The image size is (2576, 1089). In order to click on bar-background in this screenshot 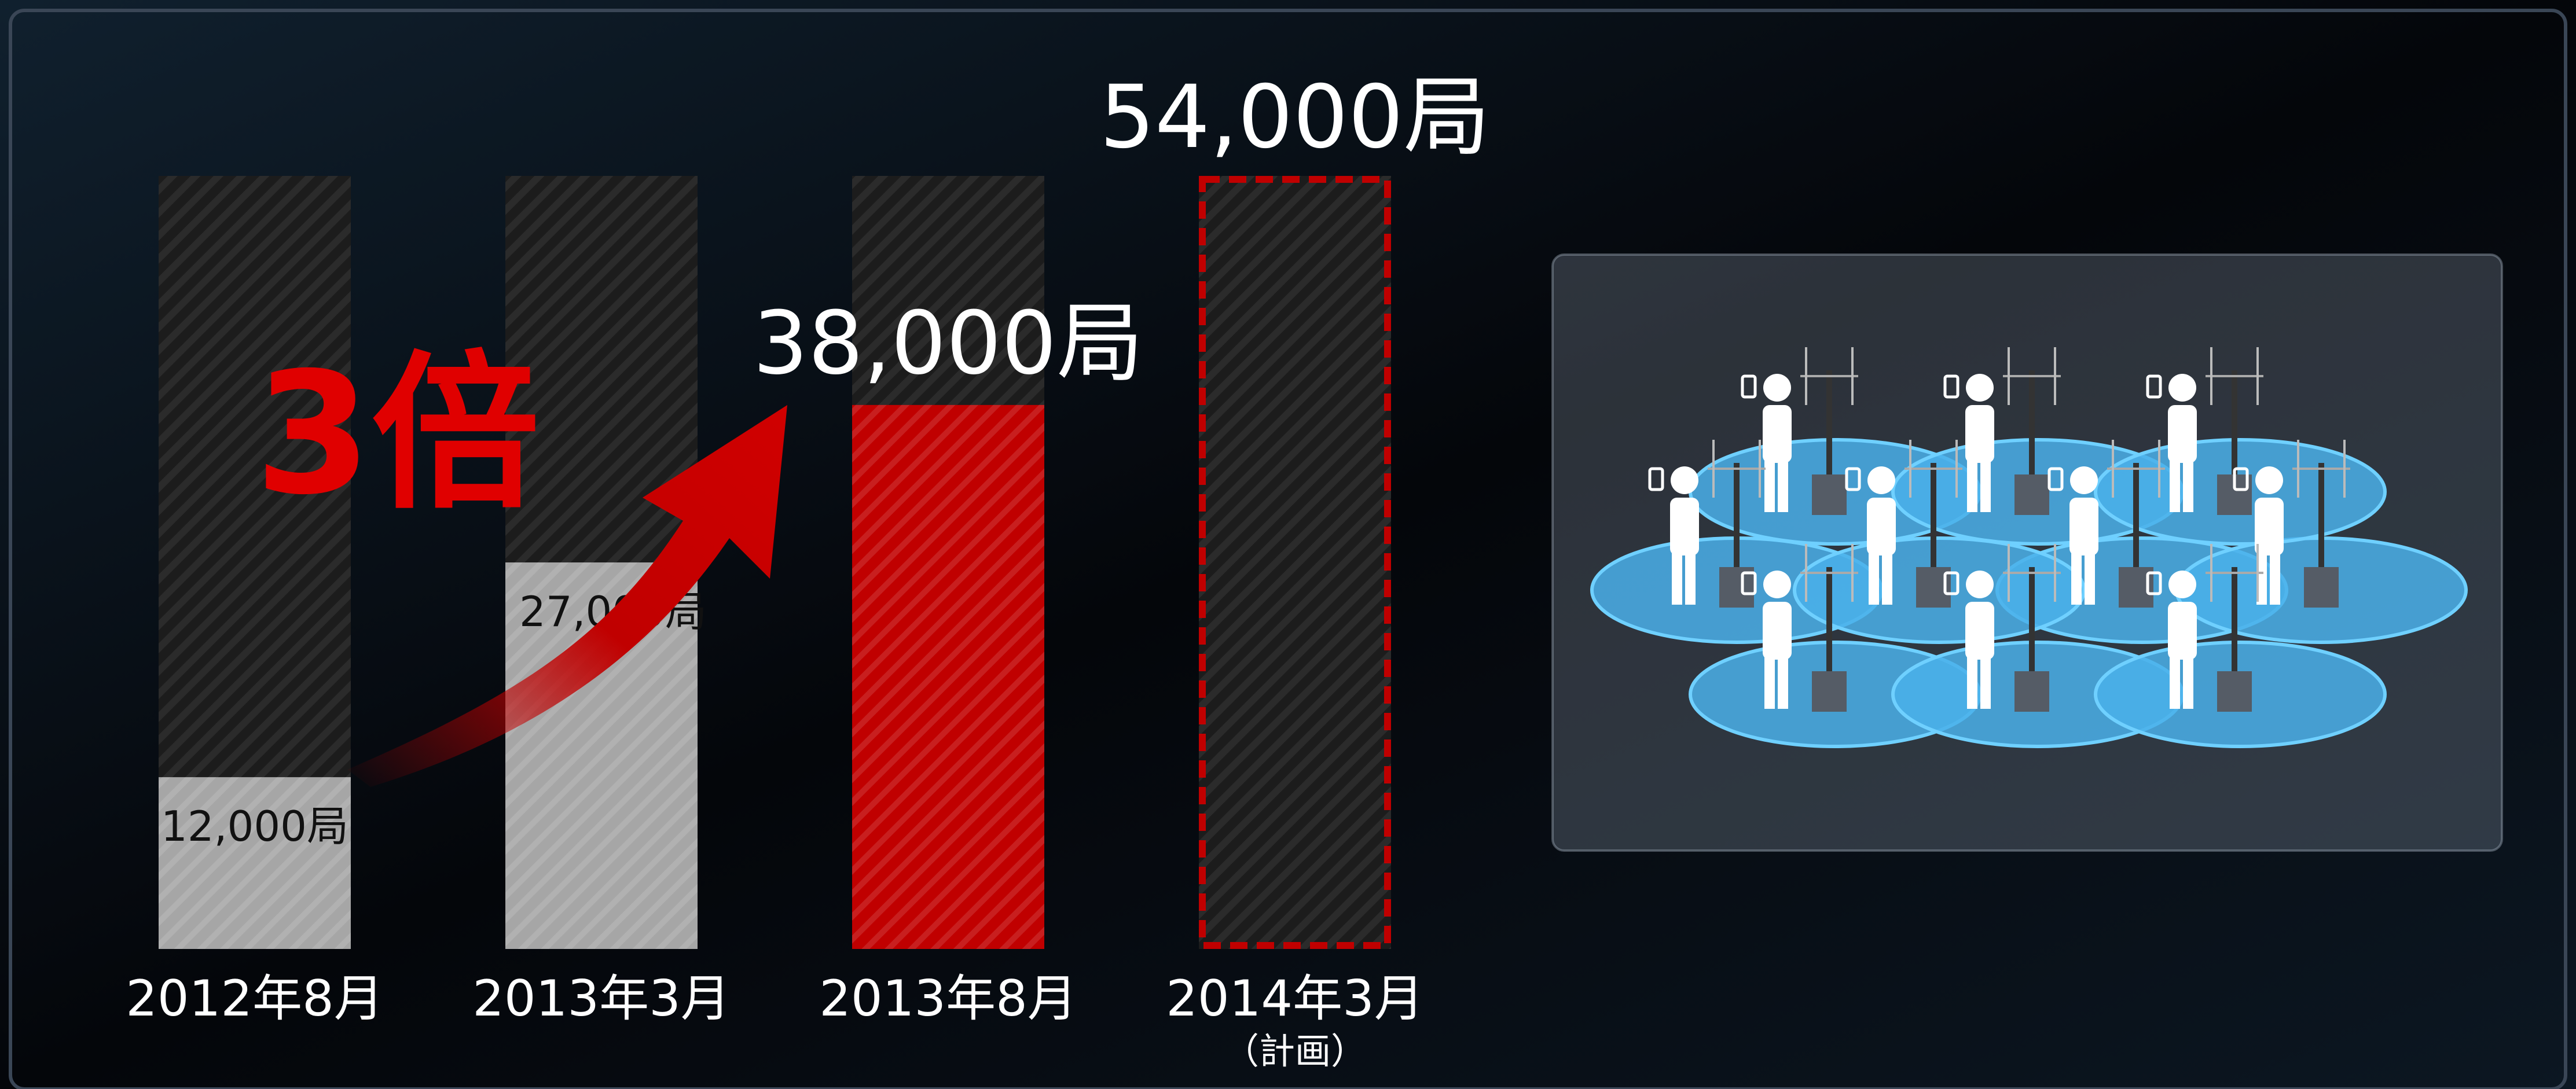, I will do `click(1295, 562)`.